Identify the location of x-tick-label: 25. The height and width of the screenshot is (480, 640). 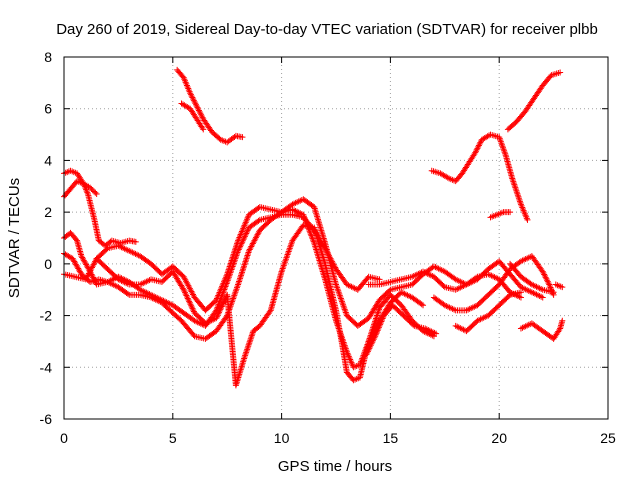
(608, 438).